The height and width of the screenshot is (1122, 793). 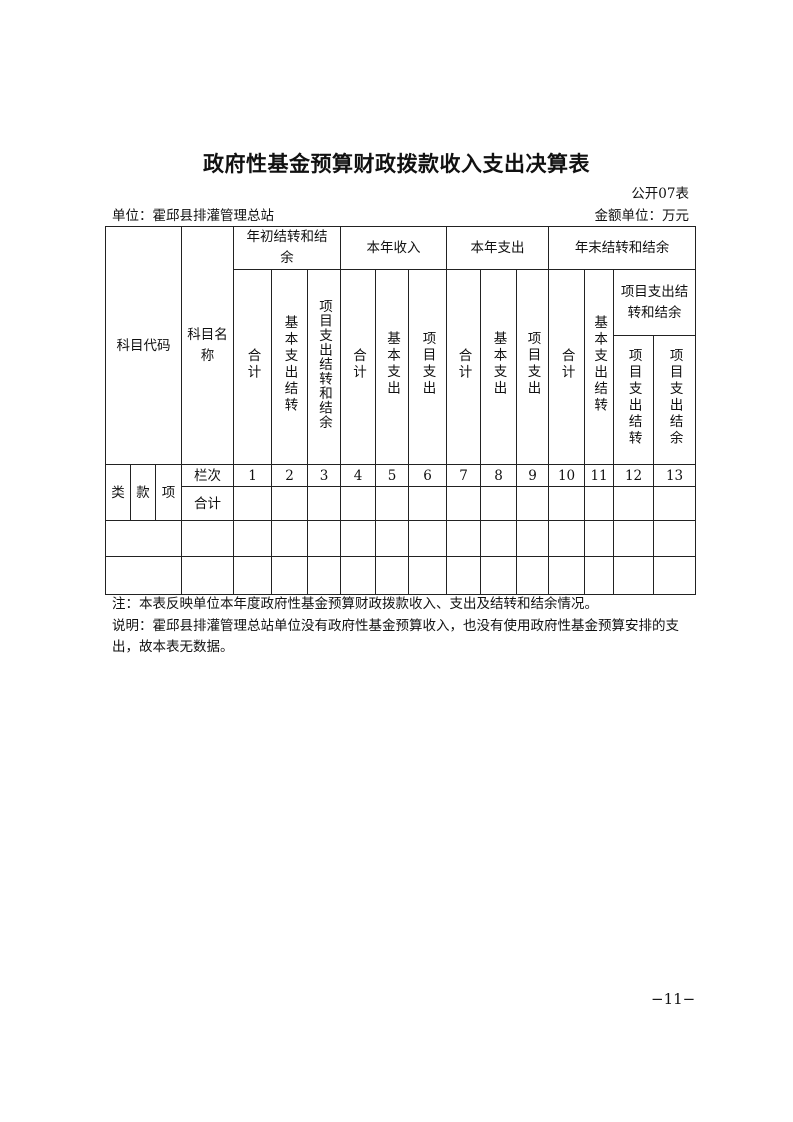 I want to click on column-number: 10, so click(x=567, y=475).